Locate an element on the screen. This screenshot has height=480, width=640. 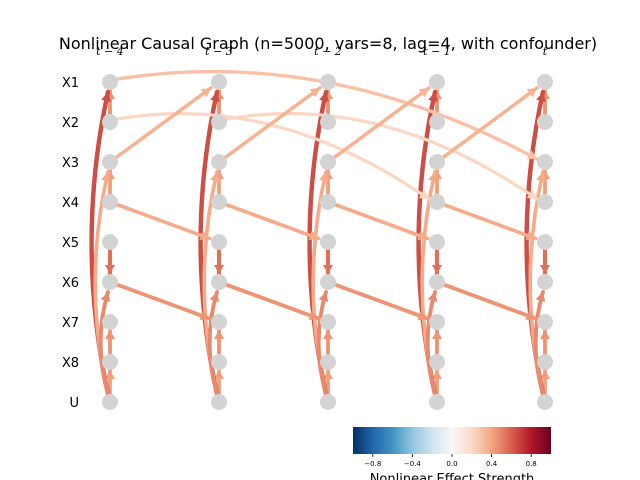
variable-label: X6 is located at coordinates (70, 283).